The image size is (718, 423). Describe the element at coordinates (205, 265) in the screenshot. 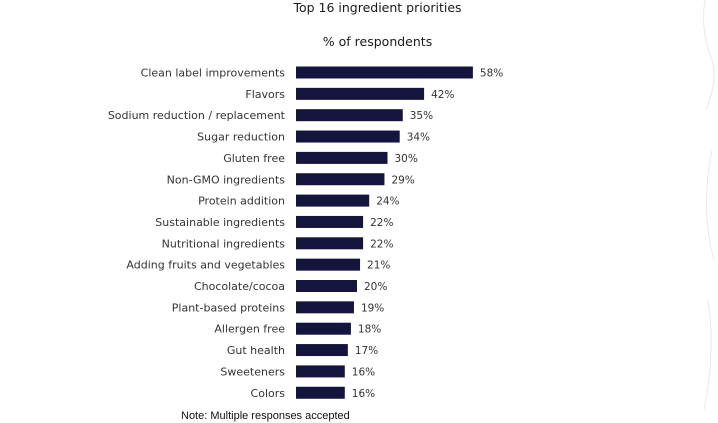

I see `category-label: Adding fruits and vegetables` at that location.